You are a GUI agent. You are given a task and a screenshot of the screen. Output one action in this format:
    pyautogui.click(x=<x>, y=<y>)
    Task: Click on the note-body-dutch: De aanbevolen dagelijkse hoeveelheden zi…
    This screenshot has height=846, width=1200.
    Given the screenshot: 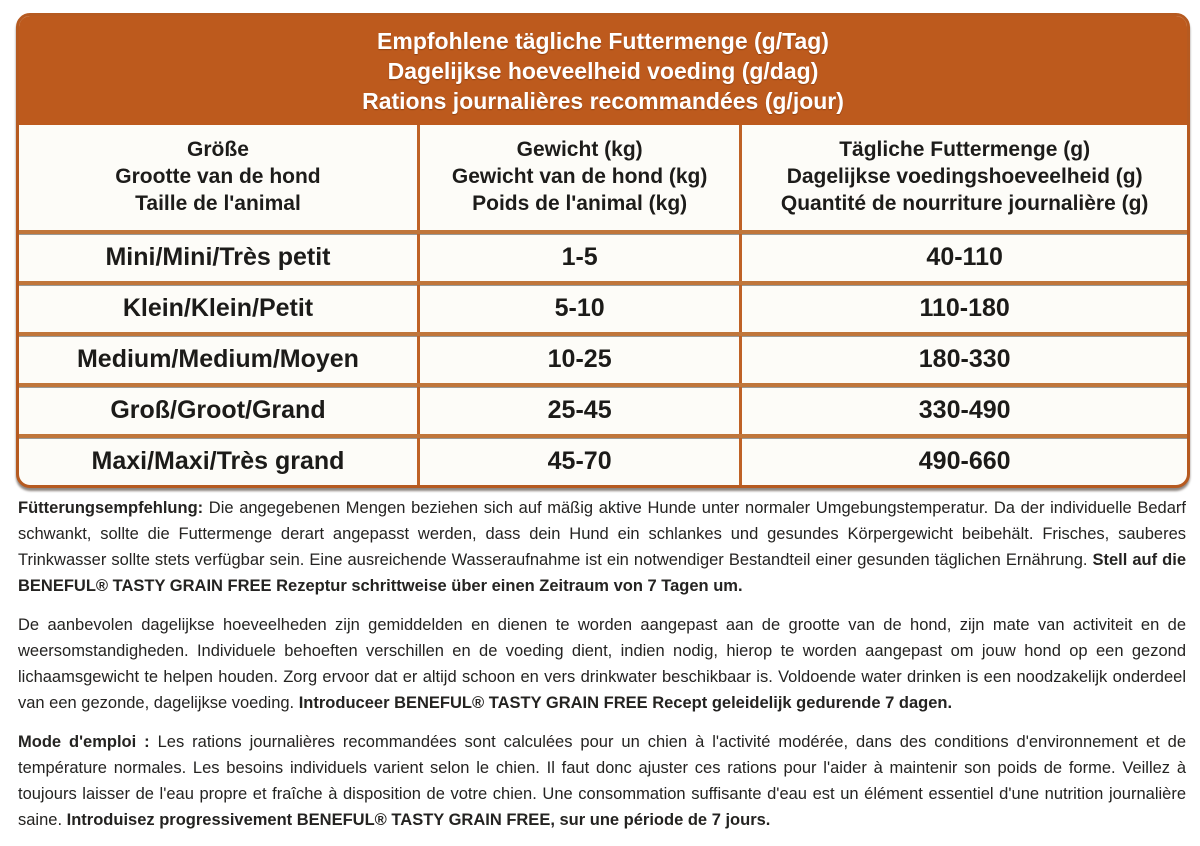 What is the action you would take?
    pyautogui.click(x=602, y=664)
    